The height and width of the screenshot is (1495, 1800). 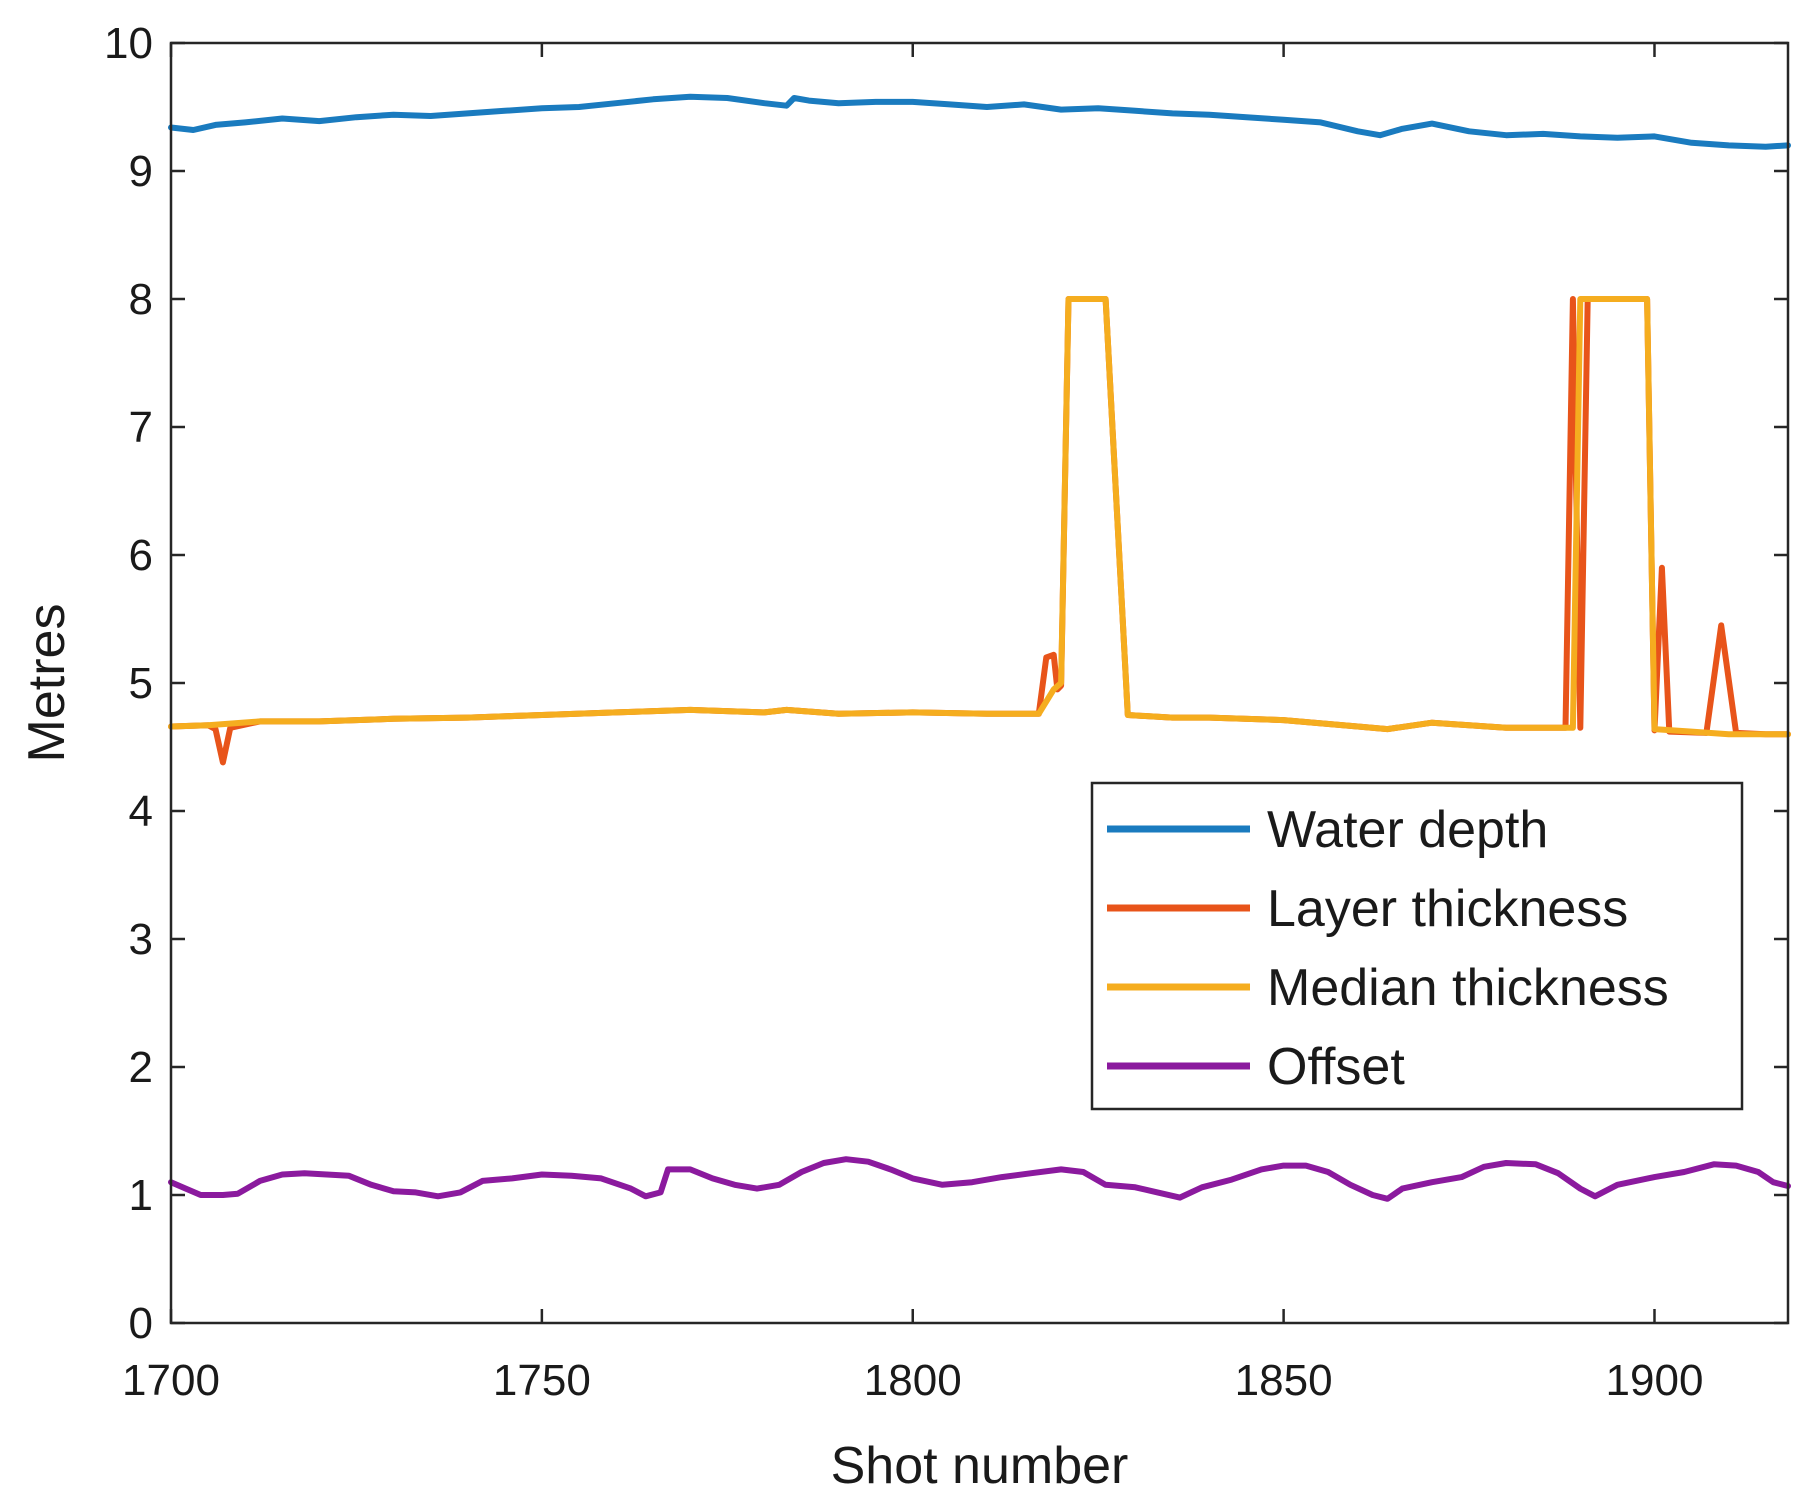 What do you see at coordinates (141, 427) in the screenshot?
I see `y-tick-label: 7` at bounding box center [141, 427].